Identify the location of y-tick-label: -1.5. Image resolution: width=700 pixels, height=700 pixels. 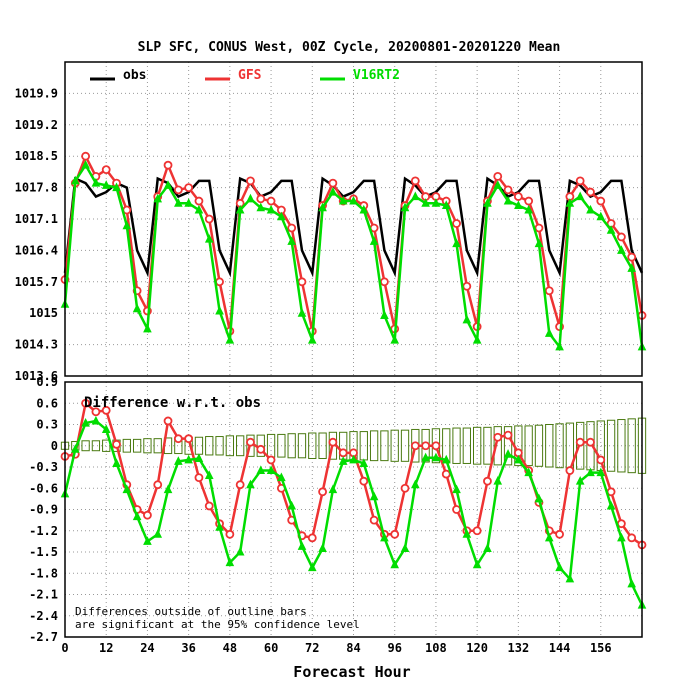
(43, 552).